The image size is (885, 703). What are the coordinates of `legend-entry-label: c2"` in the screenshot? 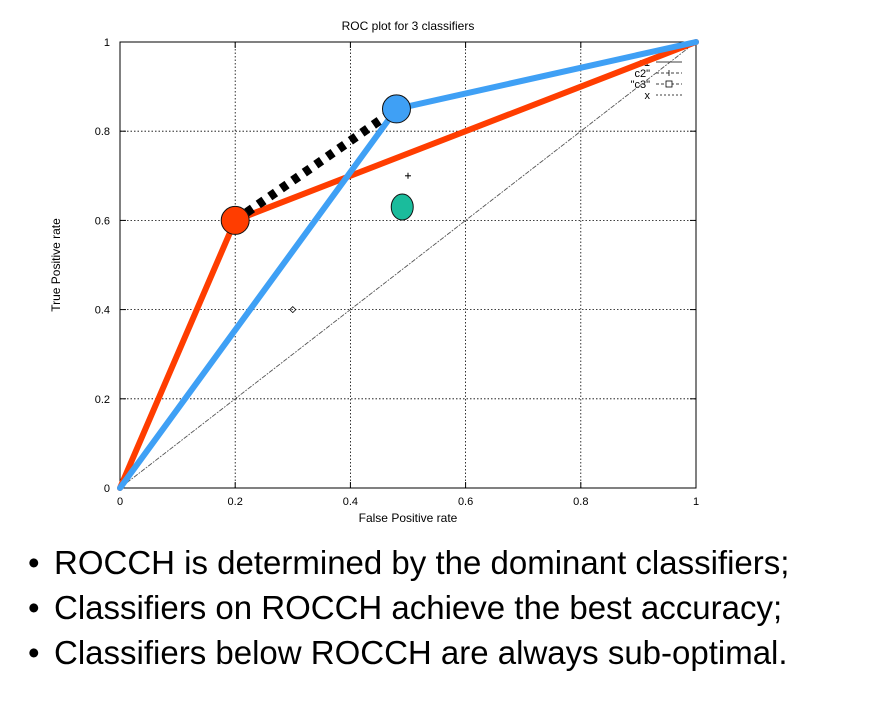 It's located at (642, 74).